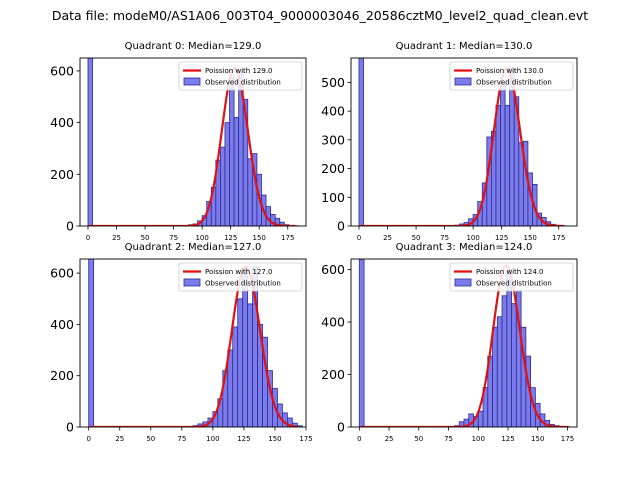  I want to click on legend: Poission with 124.0 Observed distribution, so click(511, 277).